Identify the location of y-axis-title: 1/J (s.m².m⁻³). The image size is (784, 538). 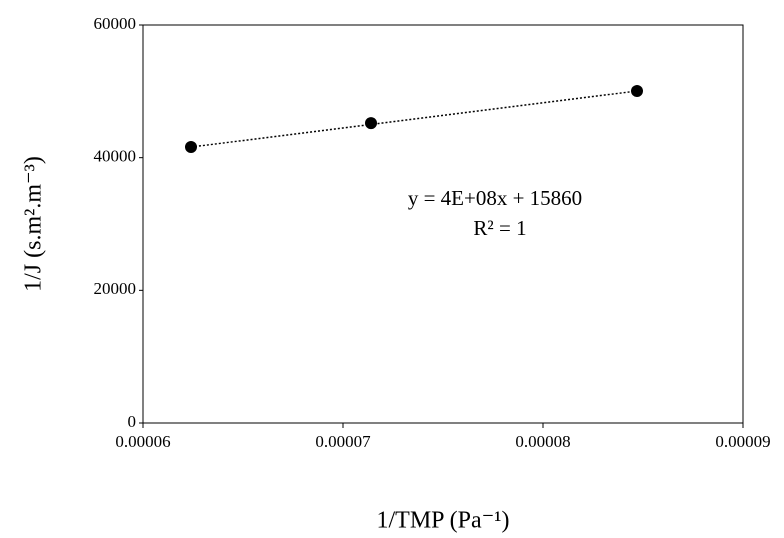
(34, 224).